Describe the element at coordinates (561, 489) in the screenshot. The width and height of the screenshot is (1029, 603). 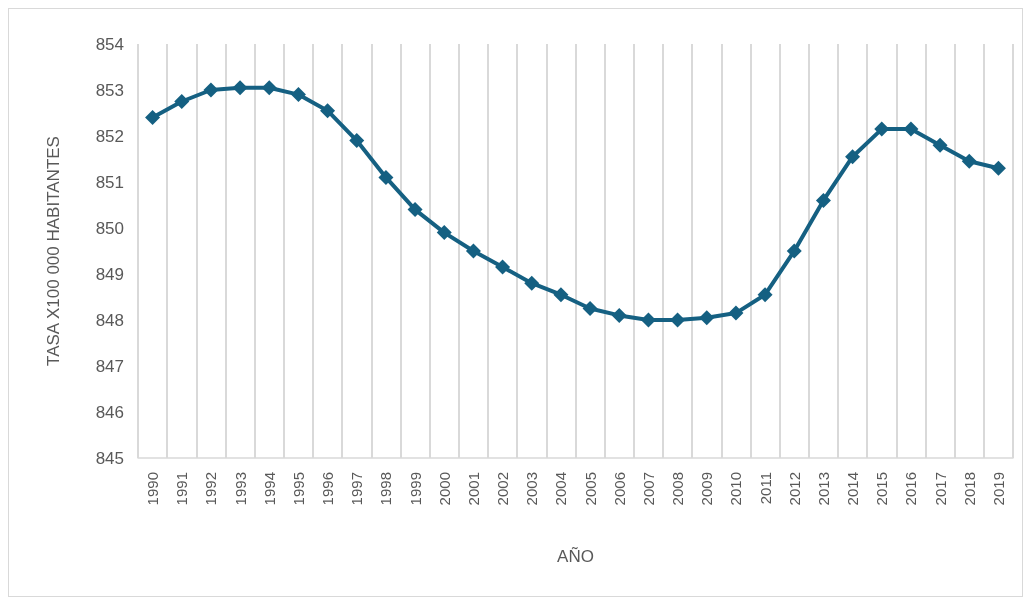
I see `x-tick-label: 2004` at that location.